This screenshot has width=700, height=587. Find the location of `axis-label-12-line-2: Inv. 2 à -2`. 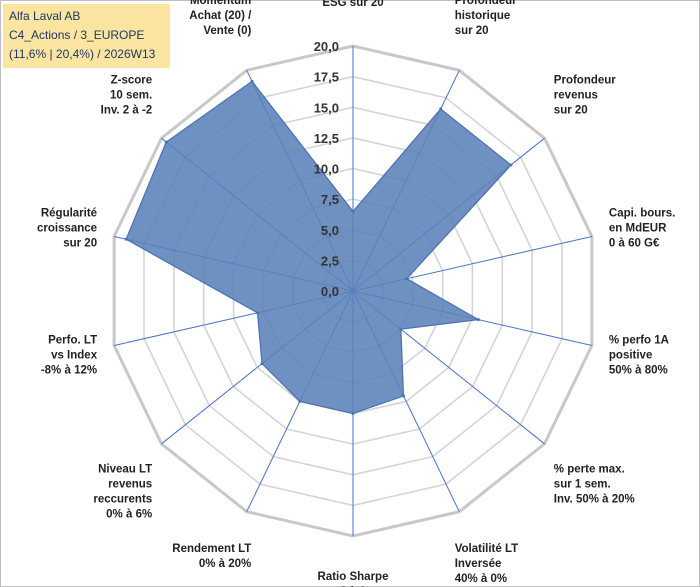

axis-label-12-line-2: Inv. 2 à -2 is located at coordinates (127, 110).